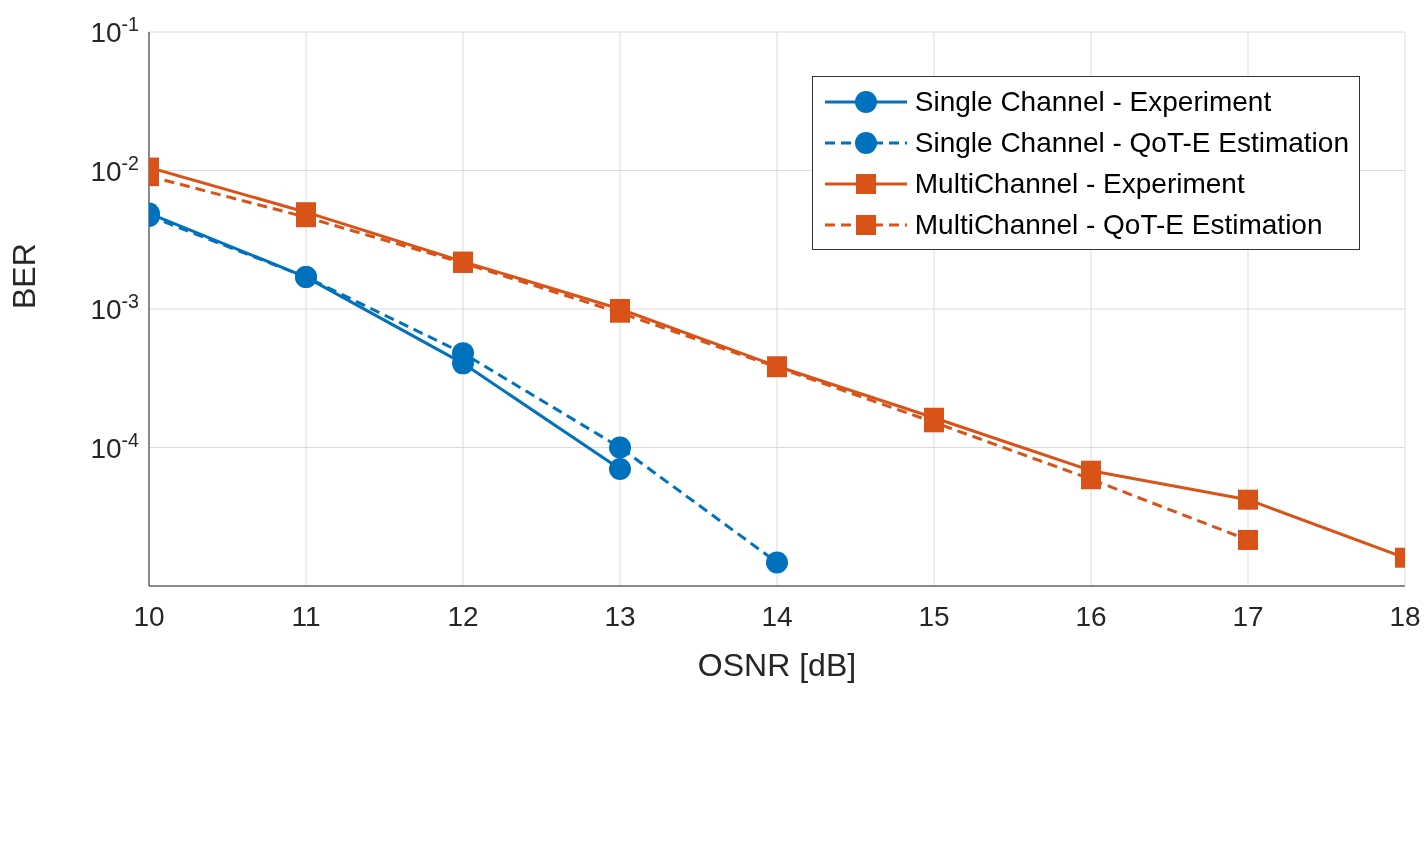 The image size is (1428, 858). Describe the element at coordinates (1248, 616) in the screenshot. I see `x-tick-label: 17` at that location.